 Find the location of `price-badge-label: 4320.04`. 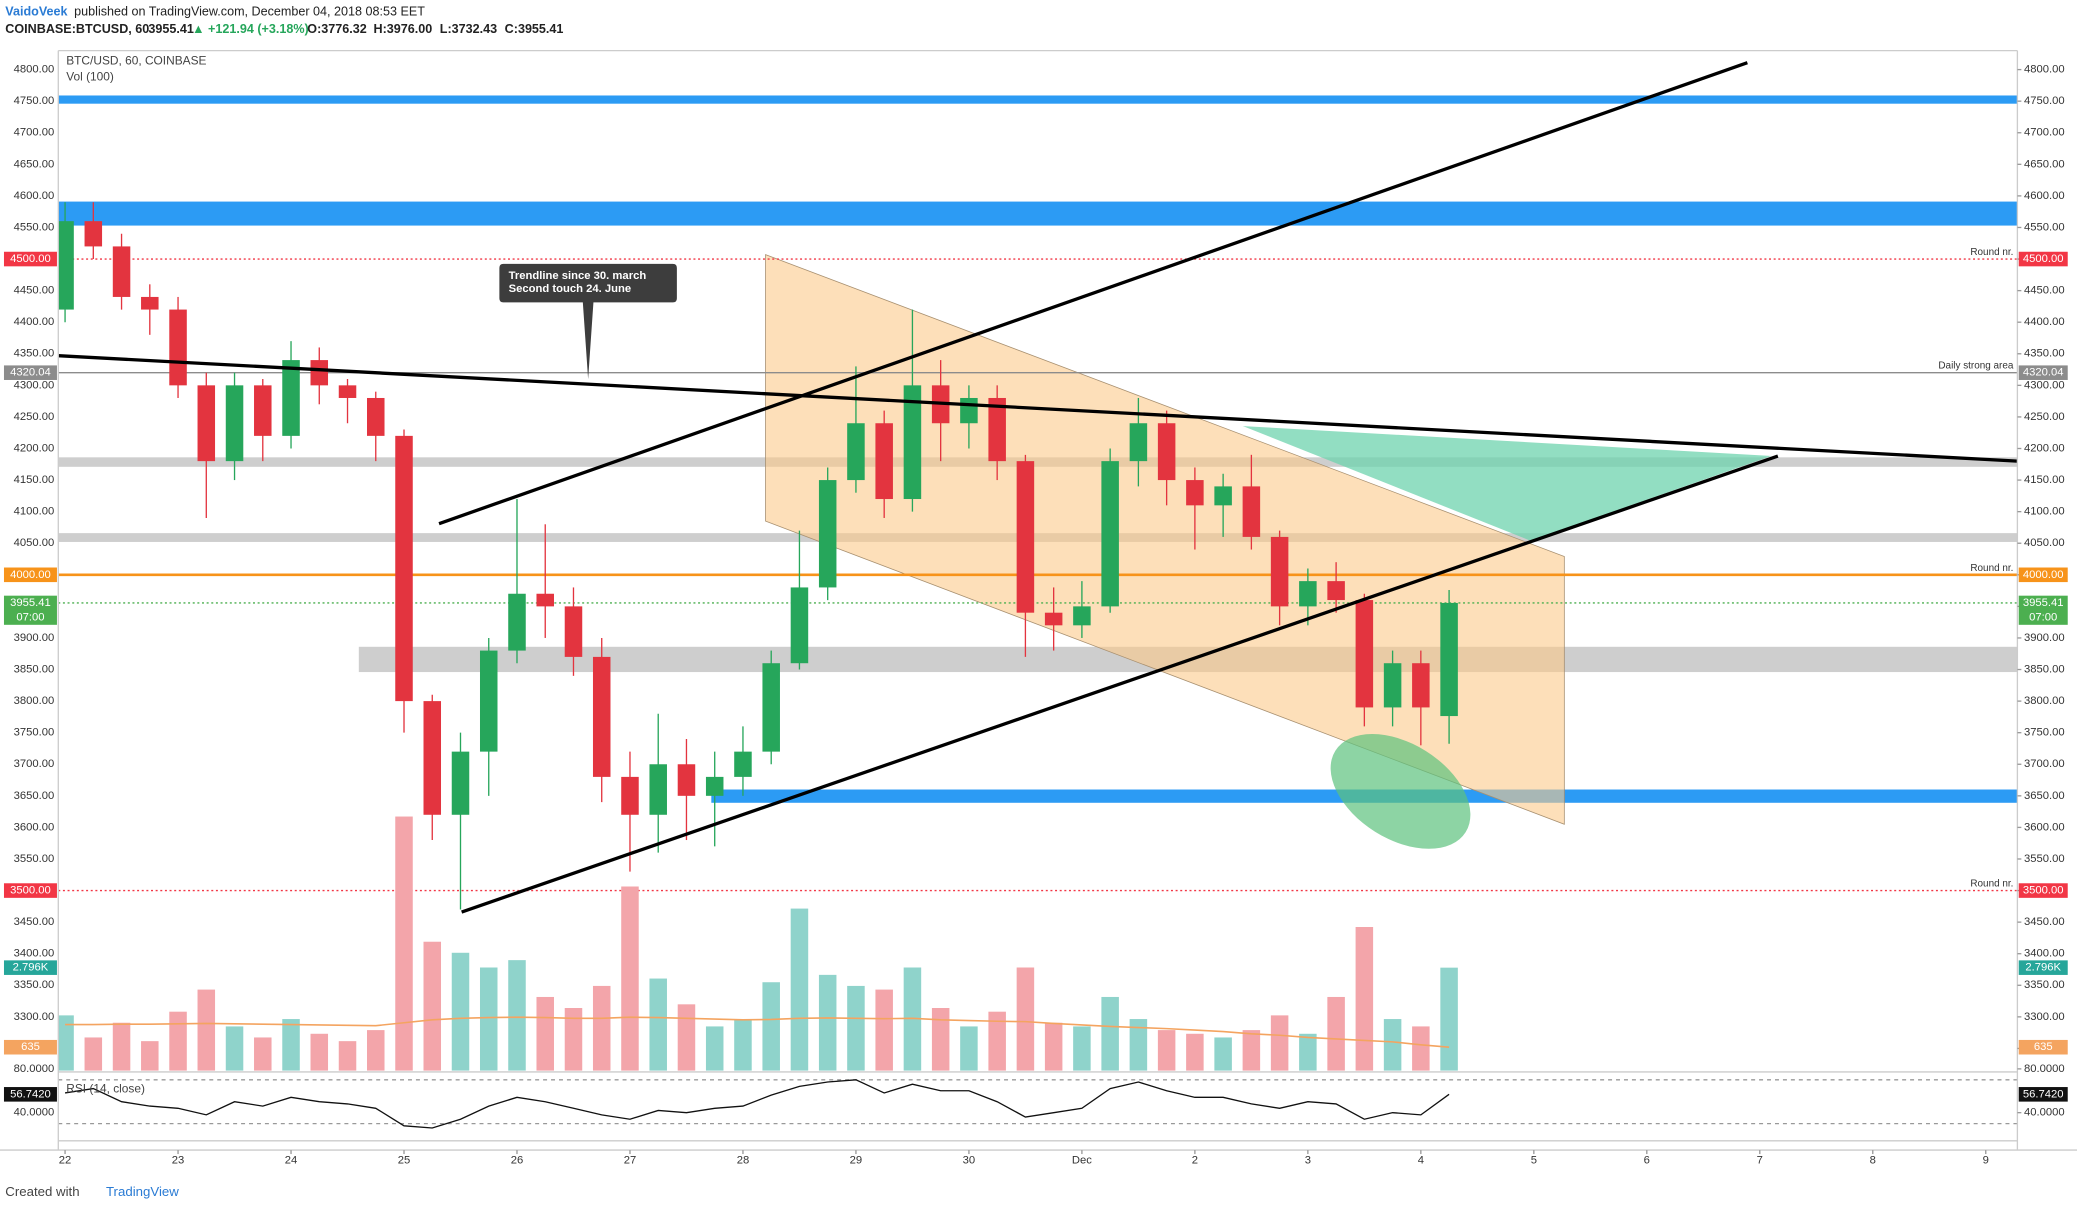

price-badge-label: 4320.04 is located at coordinates (2043, 373).